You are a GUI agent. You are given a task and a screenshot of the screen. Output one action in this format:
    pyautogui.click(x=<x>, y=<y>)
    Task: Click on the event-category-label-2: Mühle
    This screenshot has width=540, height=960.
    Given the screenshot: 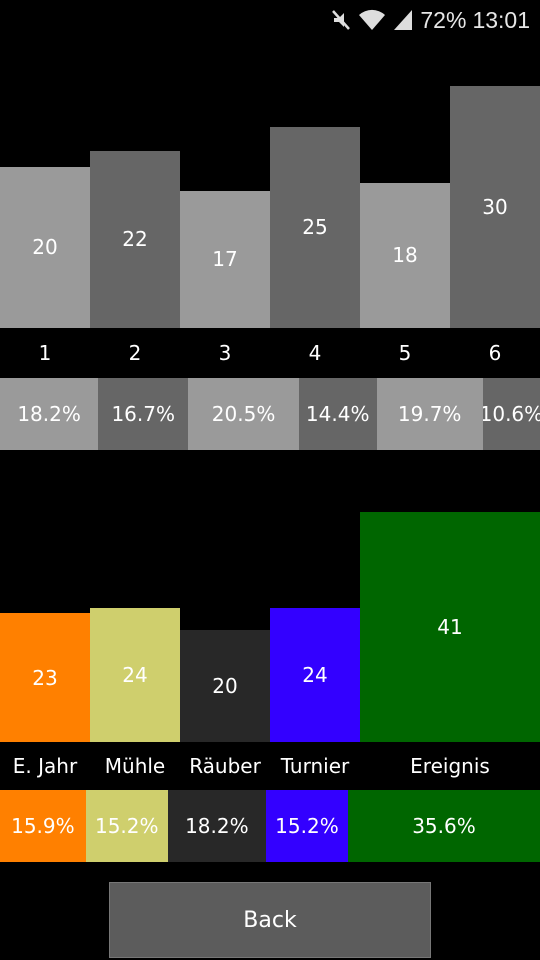 What is the action you would take?
    pyautogui.click(x=135, y=766)
    